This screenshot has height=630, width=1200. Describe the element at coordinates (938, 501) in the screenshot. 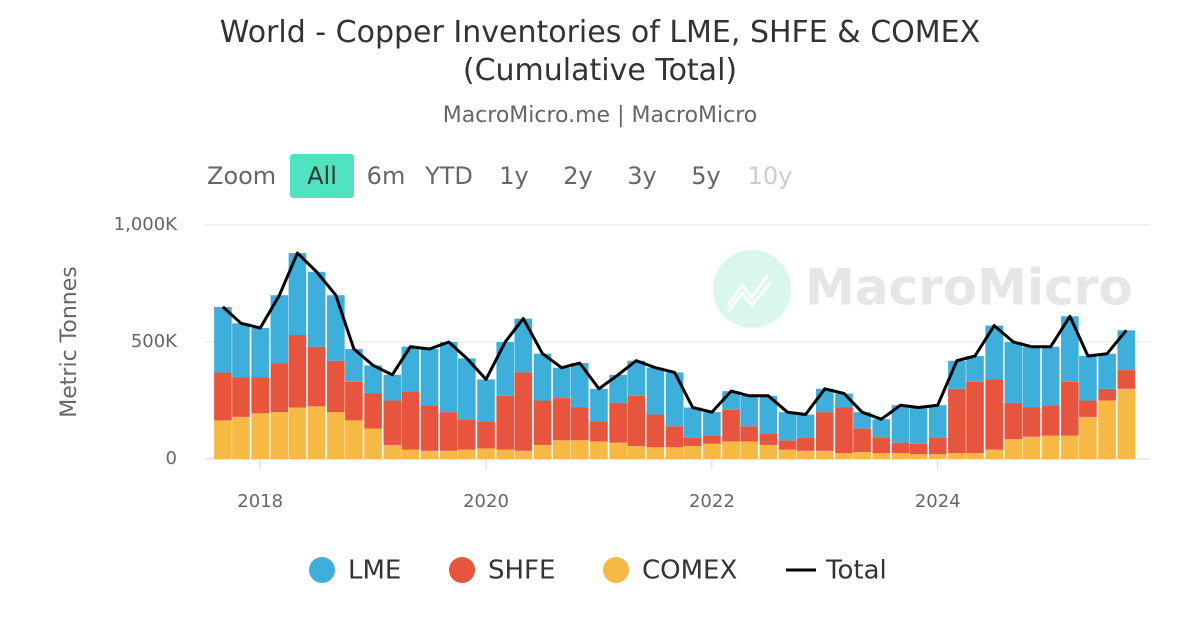

I see `x-tick-label: 2024` at that location.